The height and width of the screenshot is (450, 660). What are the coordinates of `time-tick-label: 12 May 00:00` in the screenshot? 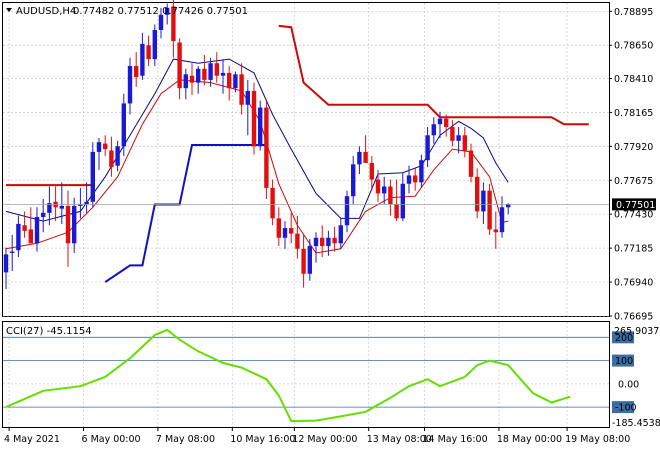 It's located at (324, 439).